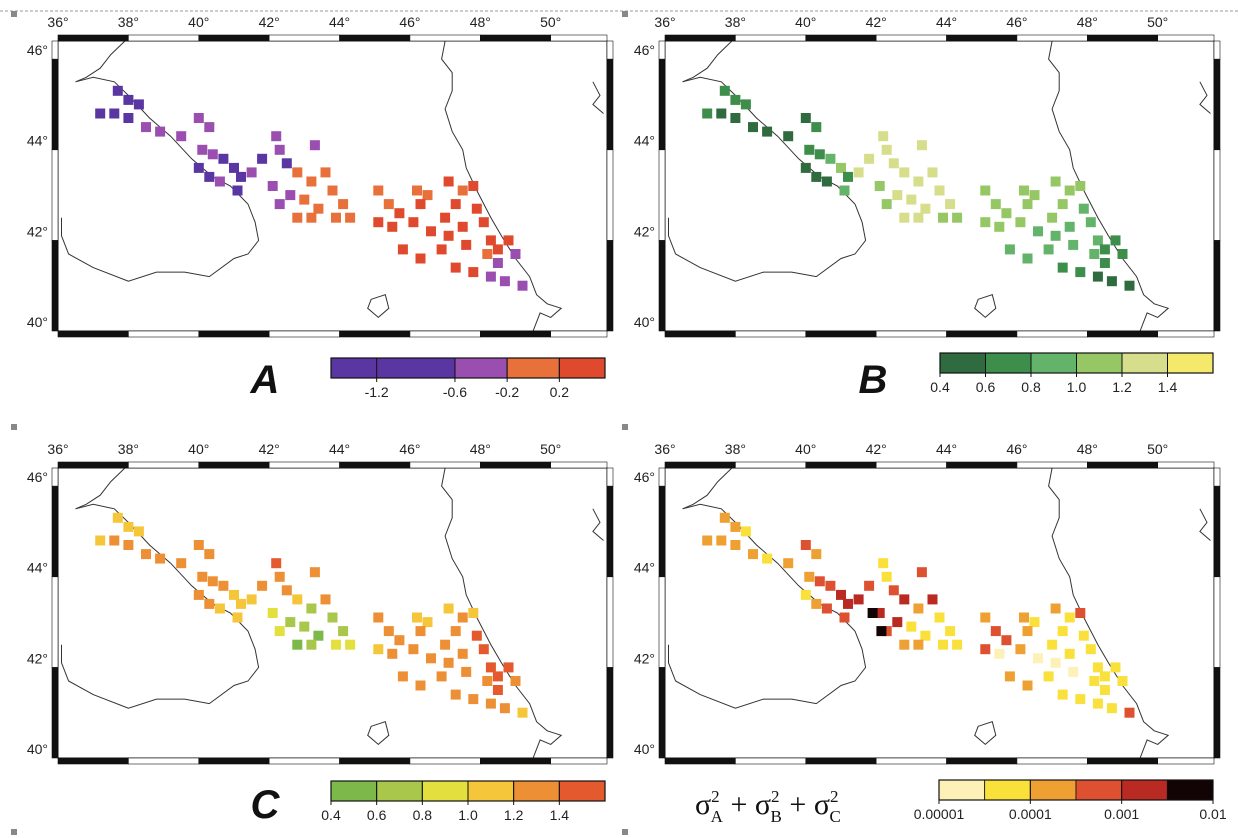 The height and width of the screenshot is (838, 1239). I want to click on sigma-sum-label: σ2 A + σ2 B + σ2 C, so click(768, 806).